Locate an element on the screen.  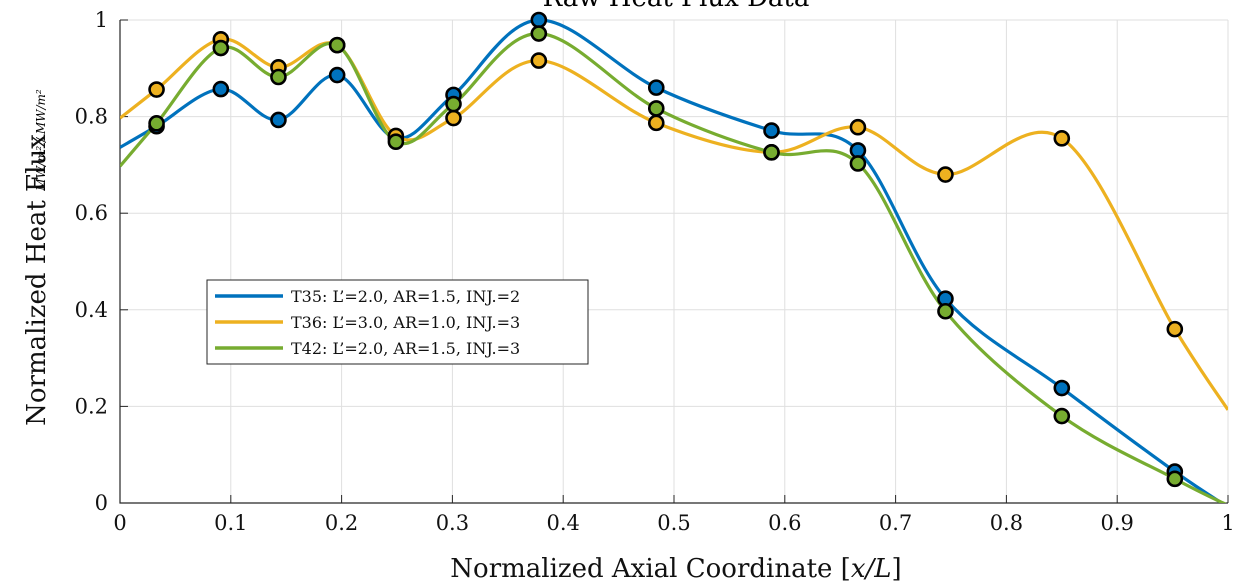
y-tick-label: 0.8 is located at coordinates (91, 117).